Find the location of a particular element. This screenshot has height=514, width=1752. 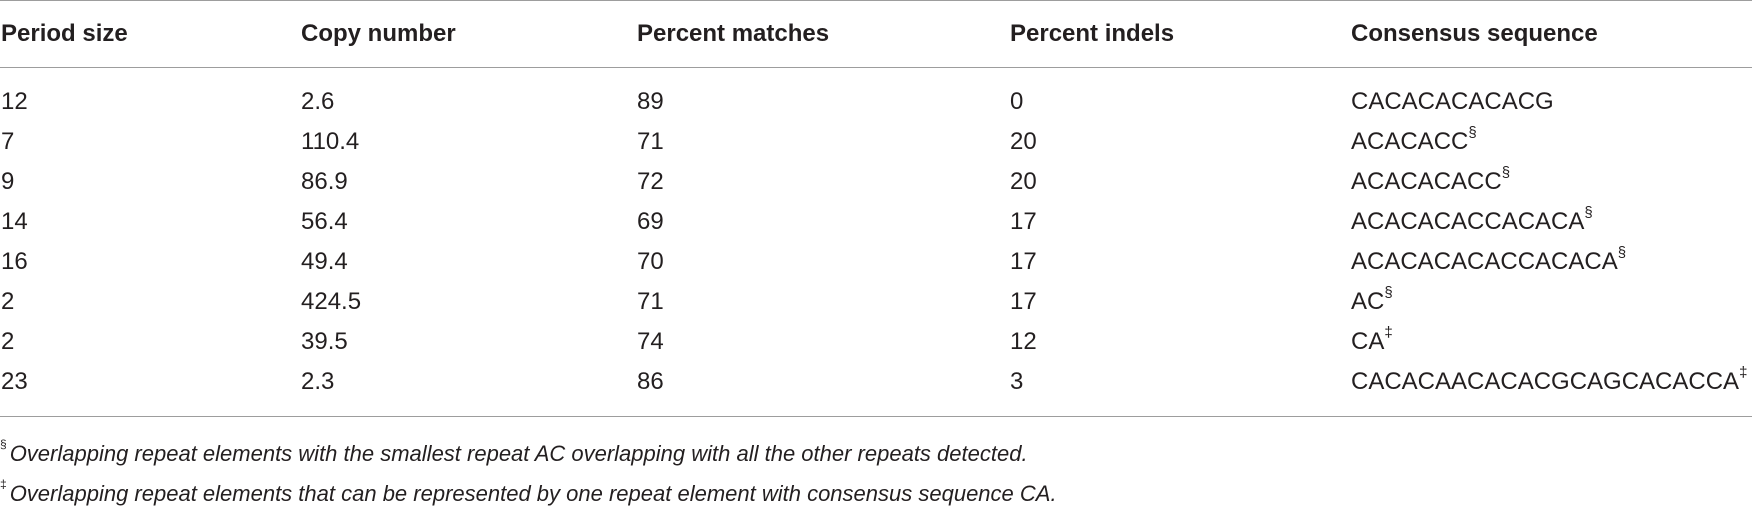

table-row: 2 39.5 74 12 CA‡ is located at coordinates (876, 342).